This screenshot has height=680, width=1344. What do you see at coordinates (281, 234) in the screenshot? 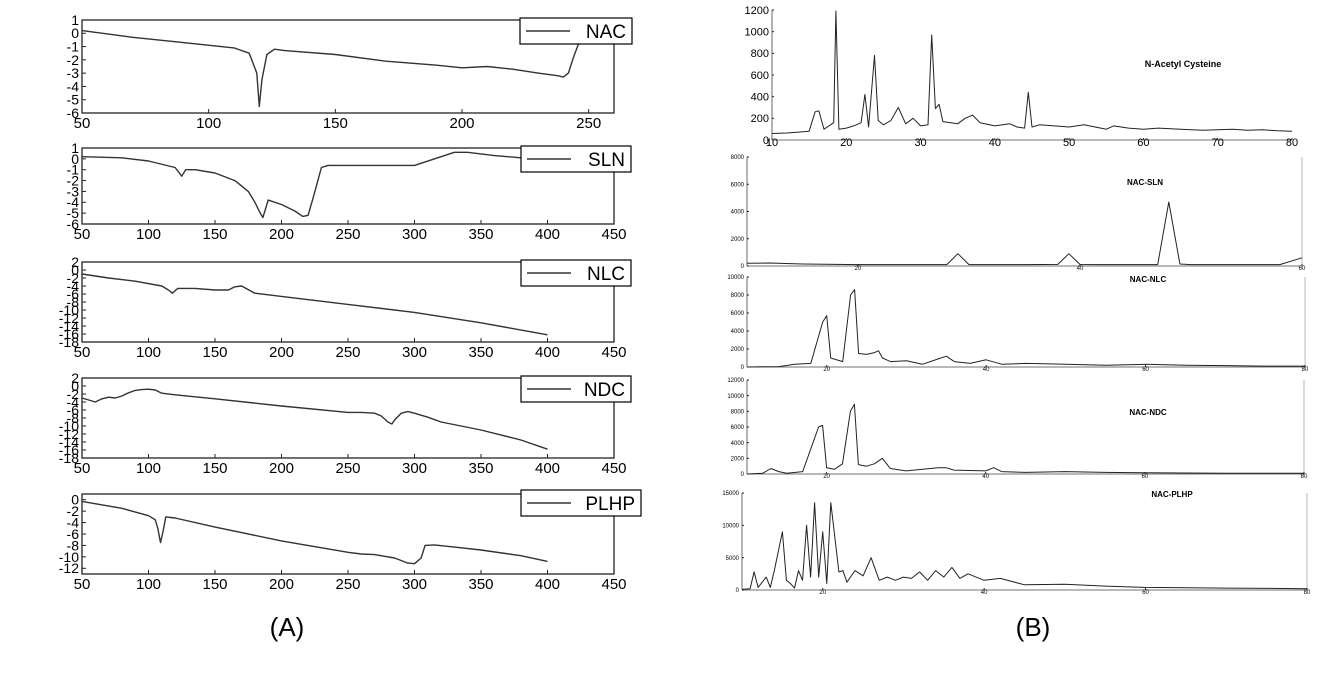
I see `dsc-sln-x-tick-label: 200` at bounding box center [281, 234].